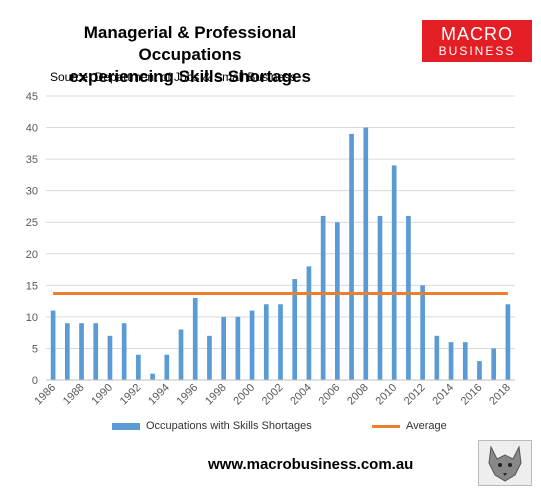 The height and width of the screenshot is (493, 541). I want to click on x-tick-label: 2014, so click(443, 395).